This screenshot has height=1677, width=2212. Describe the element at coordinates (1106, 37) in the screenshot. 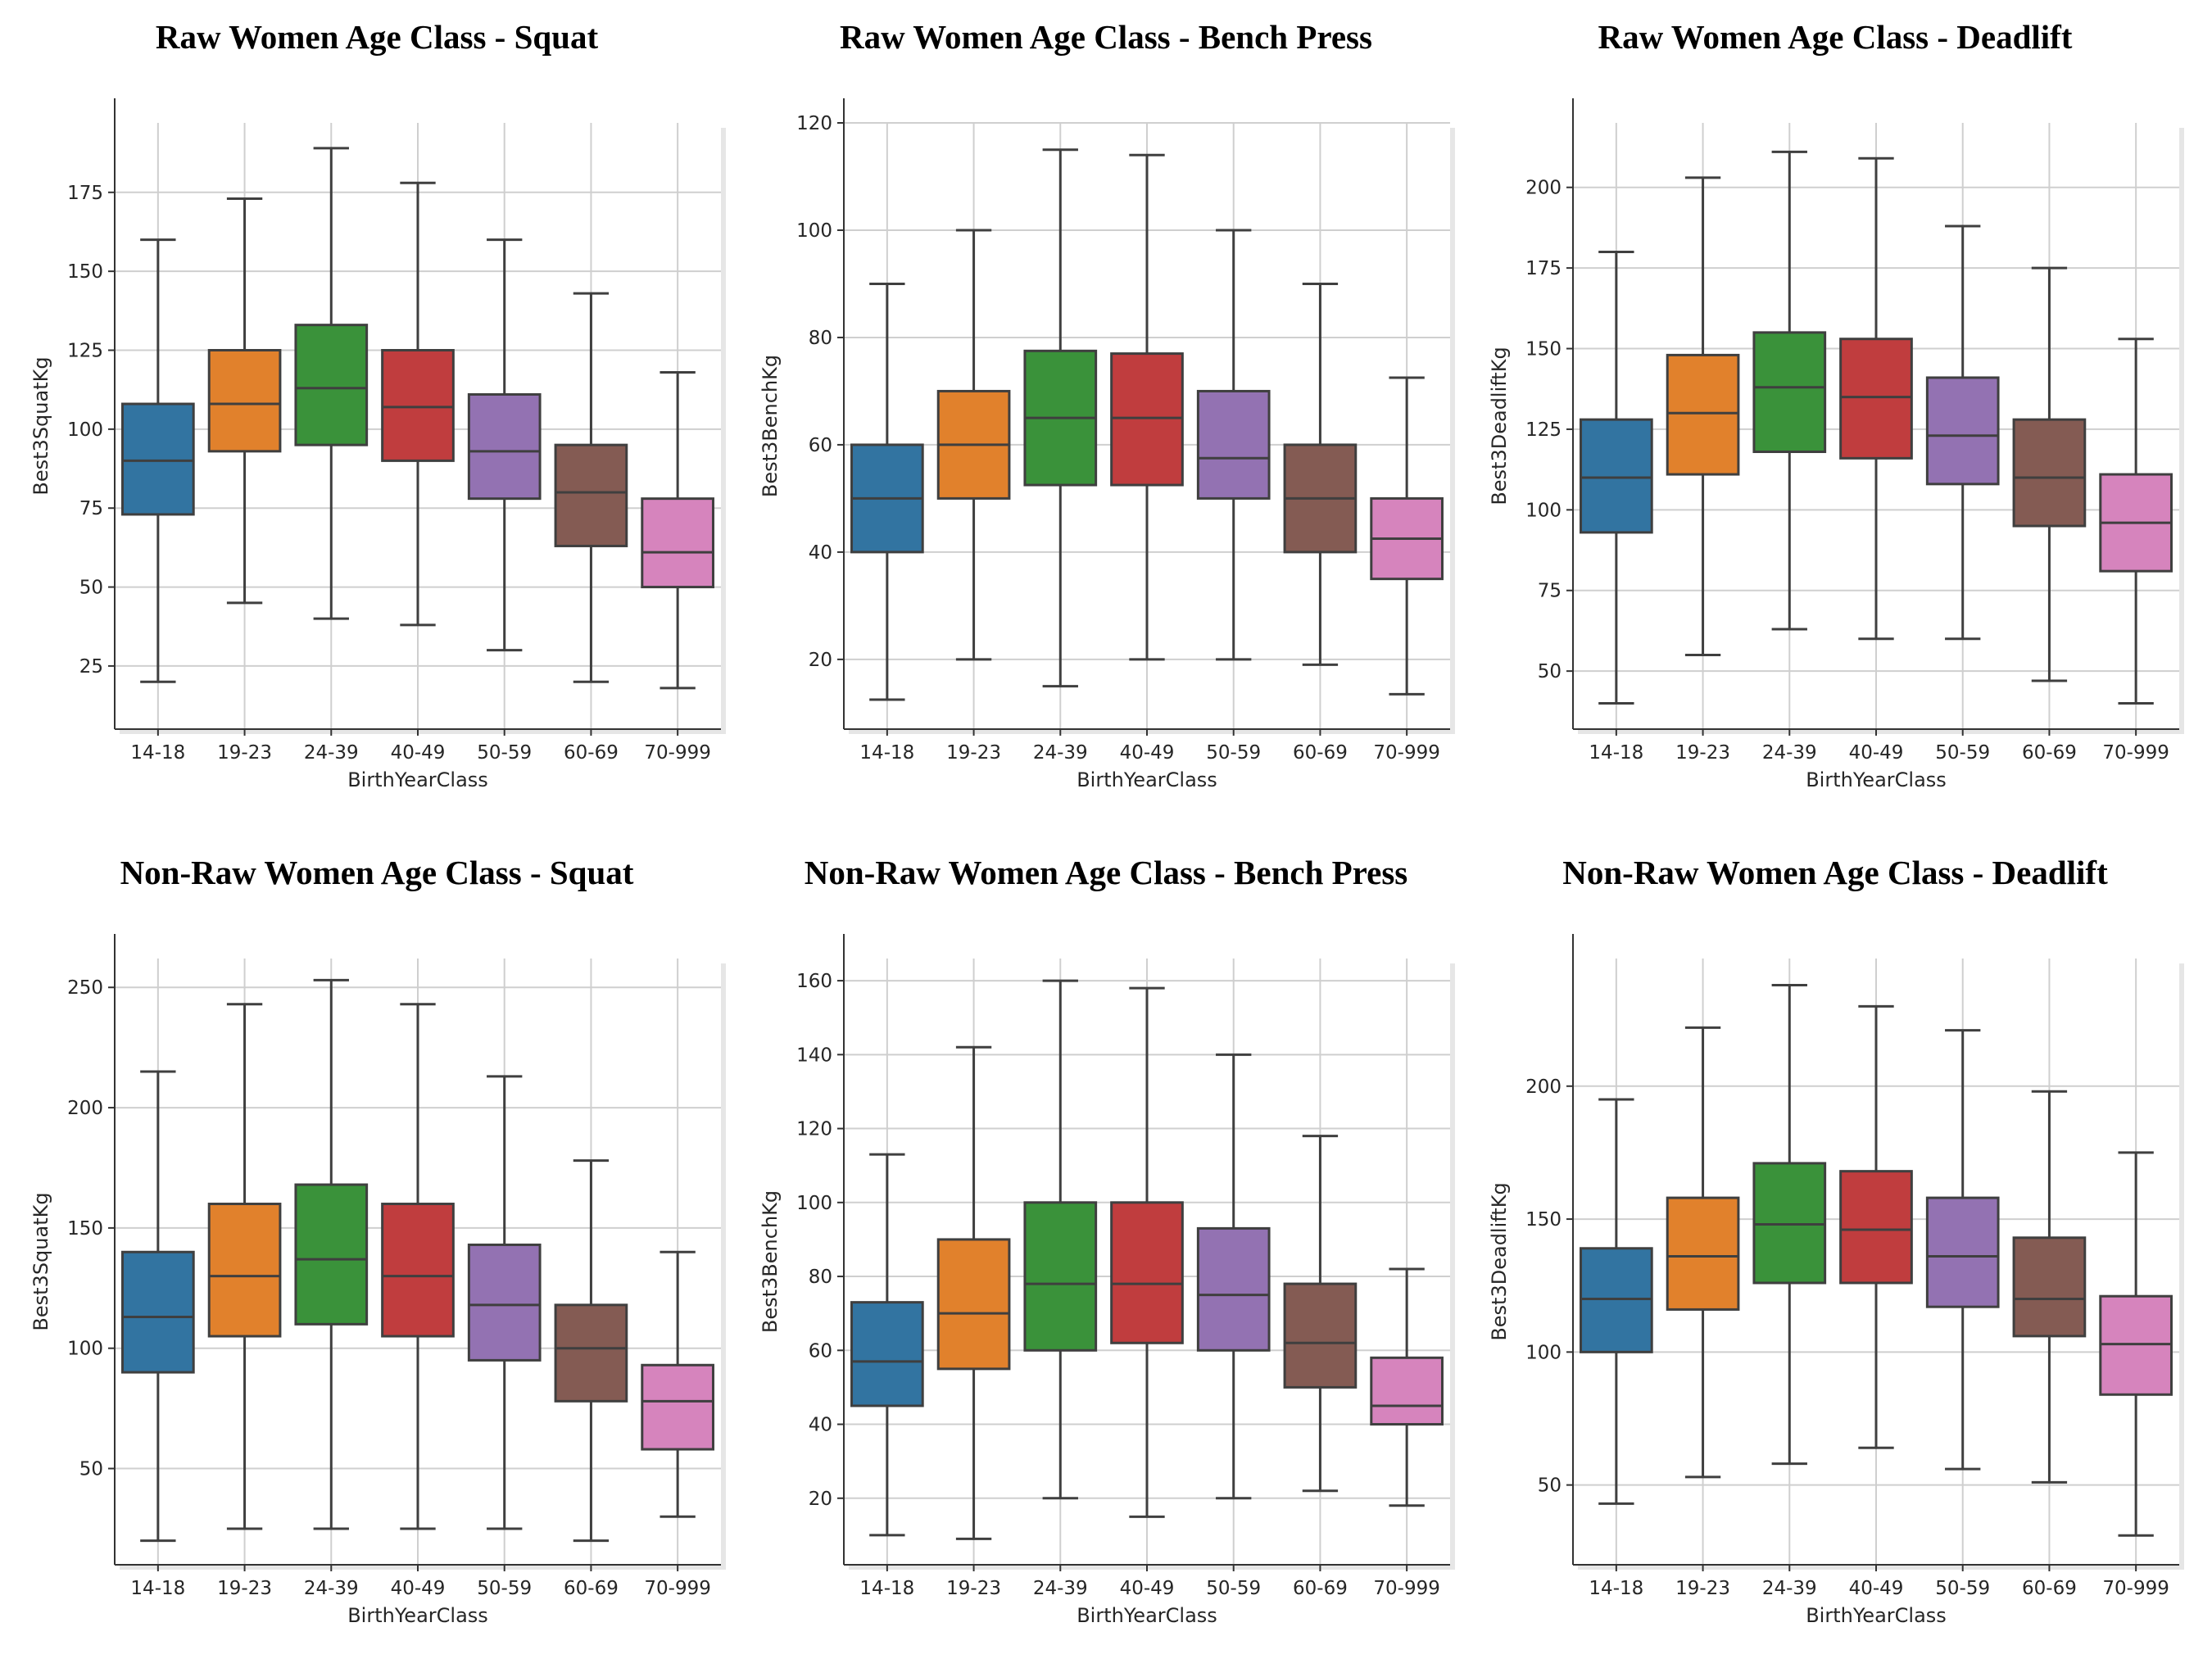

I see `chart-title: Raw Women Age Class - Bench Press` at that location.